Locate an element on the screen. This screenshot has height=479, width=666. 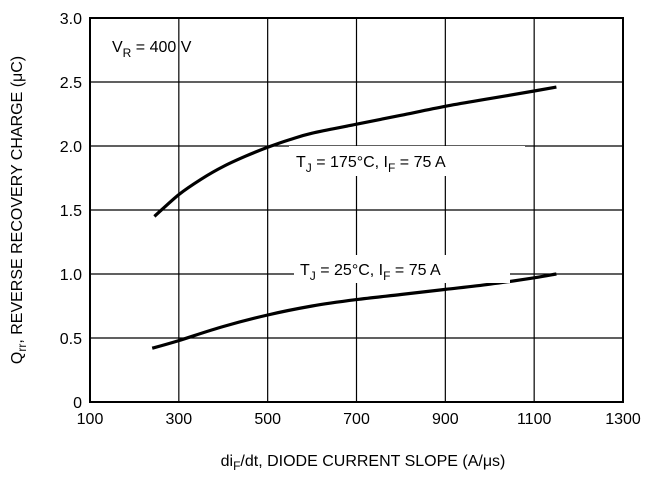
x-tick-label: 1300 is located at coordinates (623, 419).